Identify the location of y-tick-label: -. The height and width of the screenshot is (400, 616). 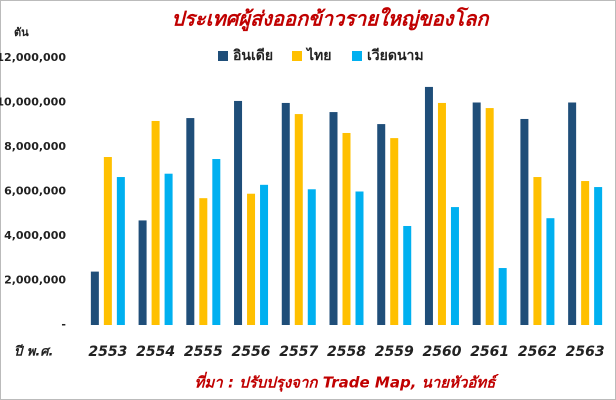
(63, 324).